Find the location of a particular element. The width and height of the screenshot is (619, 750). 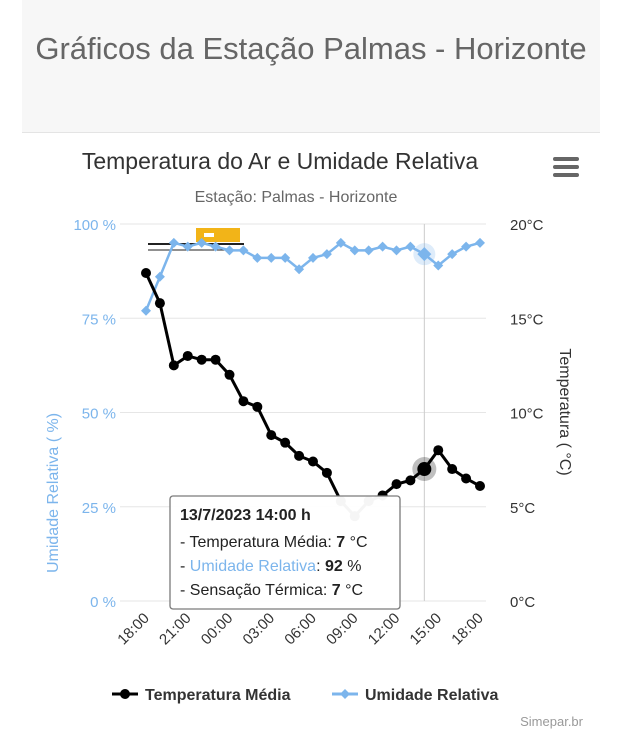

legend: Temperatura Média Umidade Relativa is located at coordinates (305, 695).